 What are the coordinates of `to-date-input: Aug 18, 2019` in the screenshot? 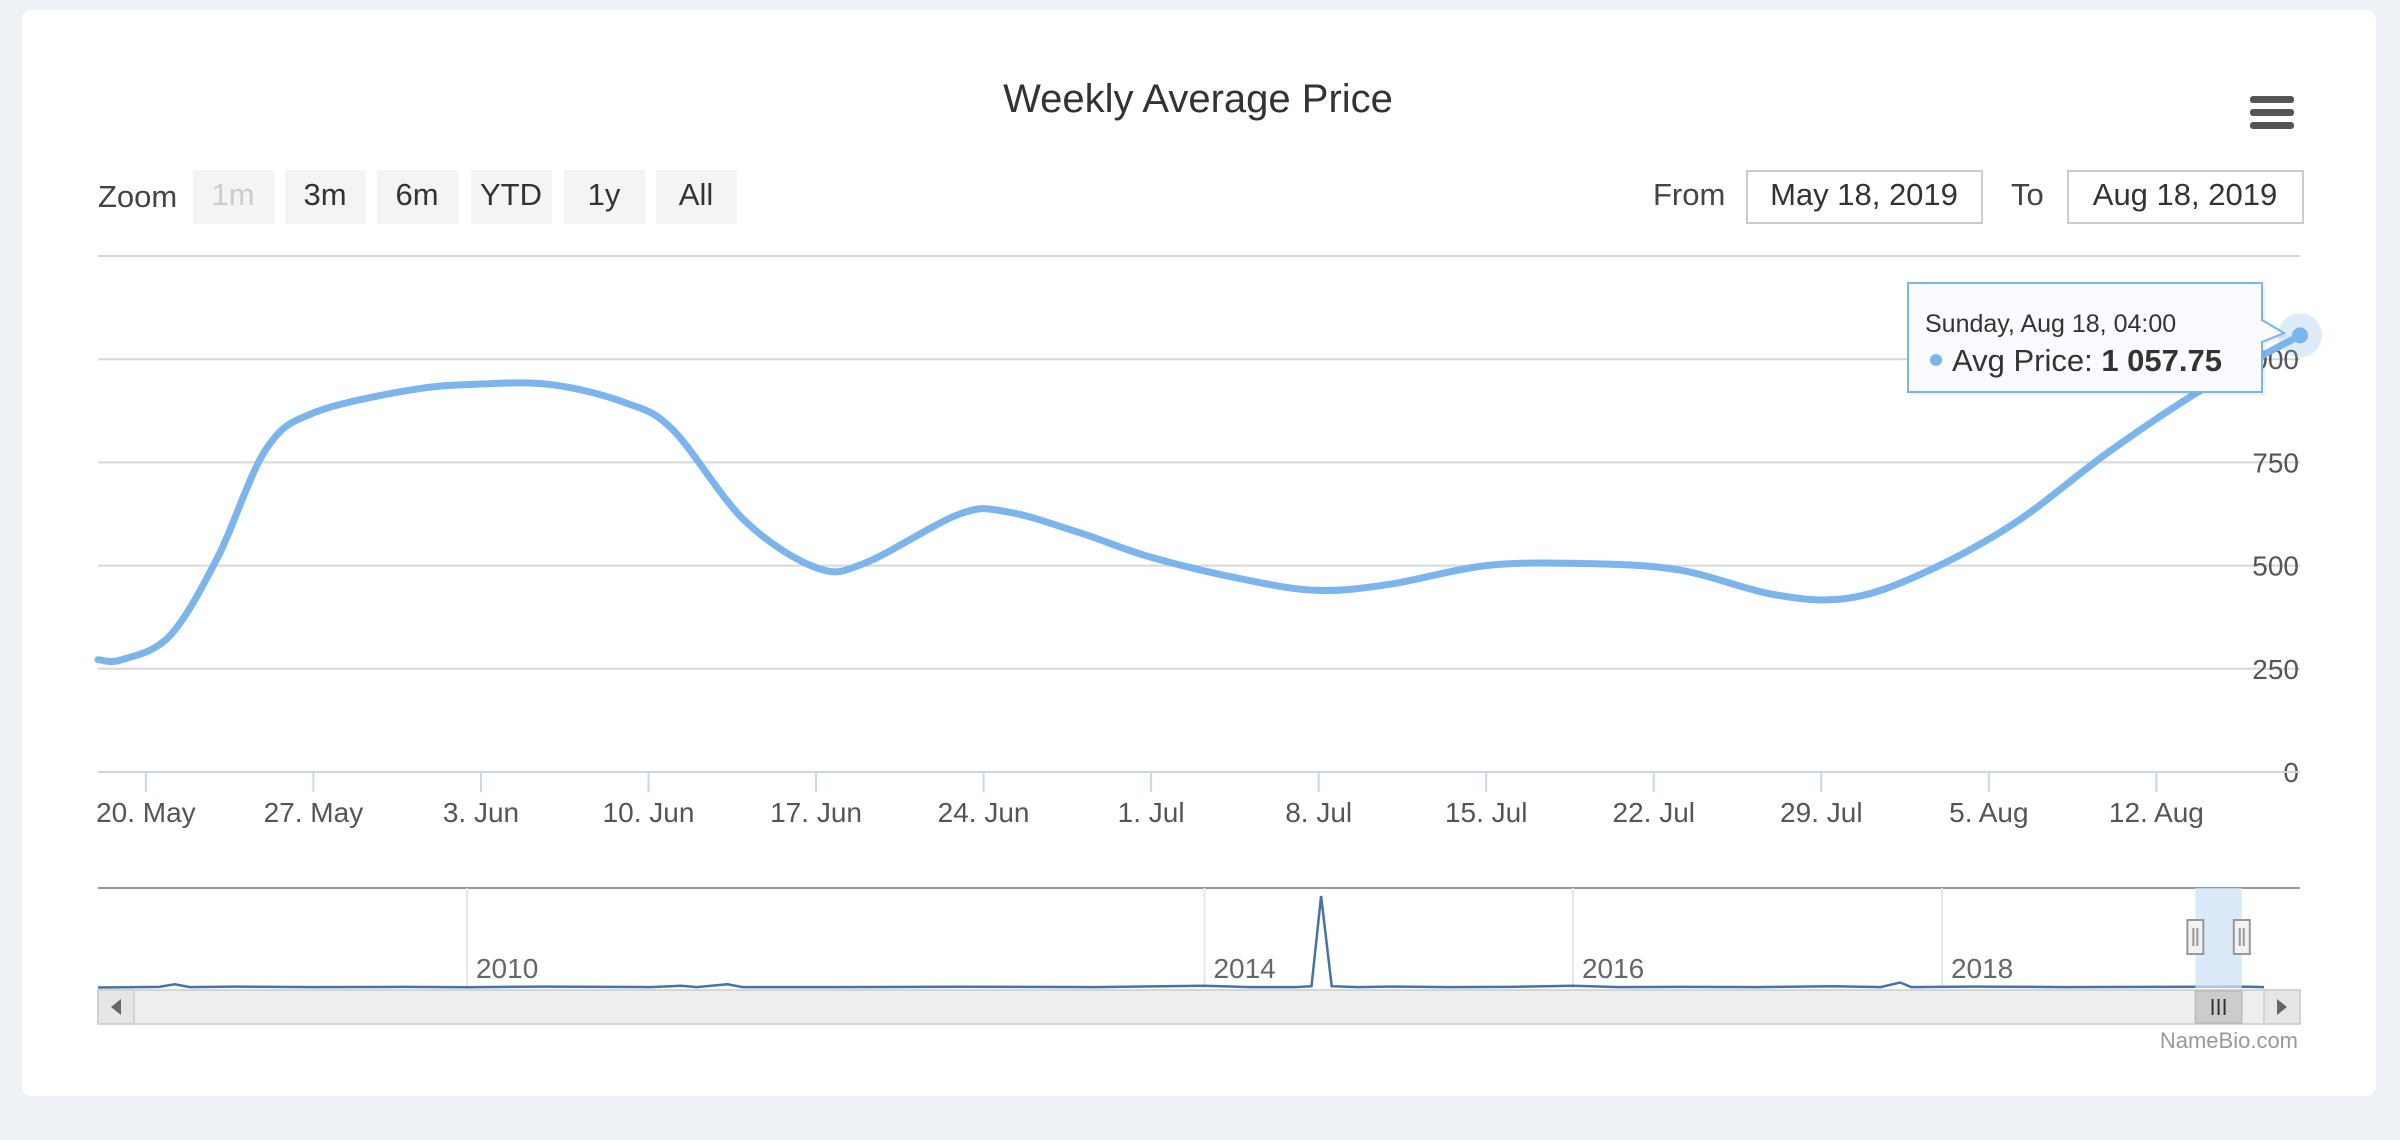 It's located at (2185, 197).